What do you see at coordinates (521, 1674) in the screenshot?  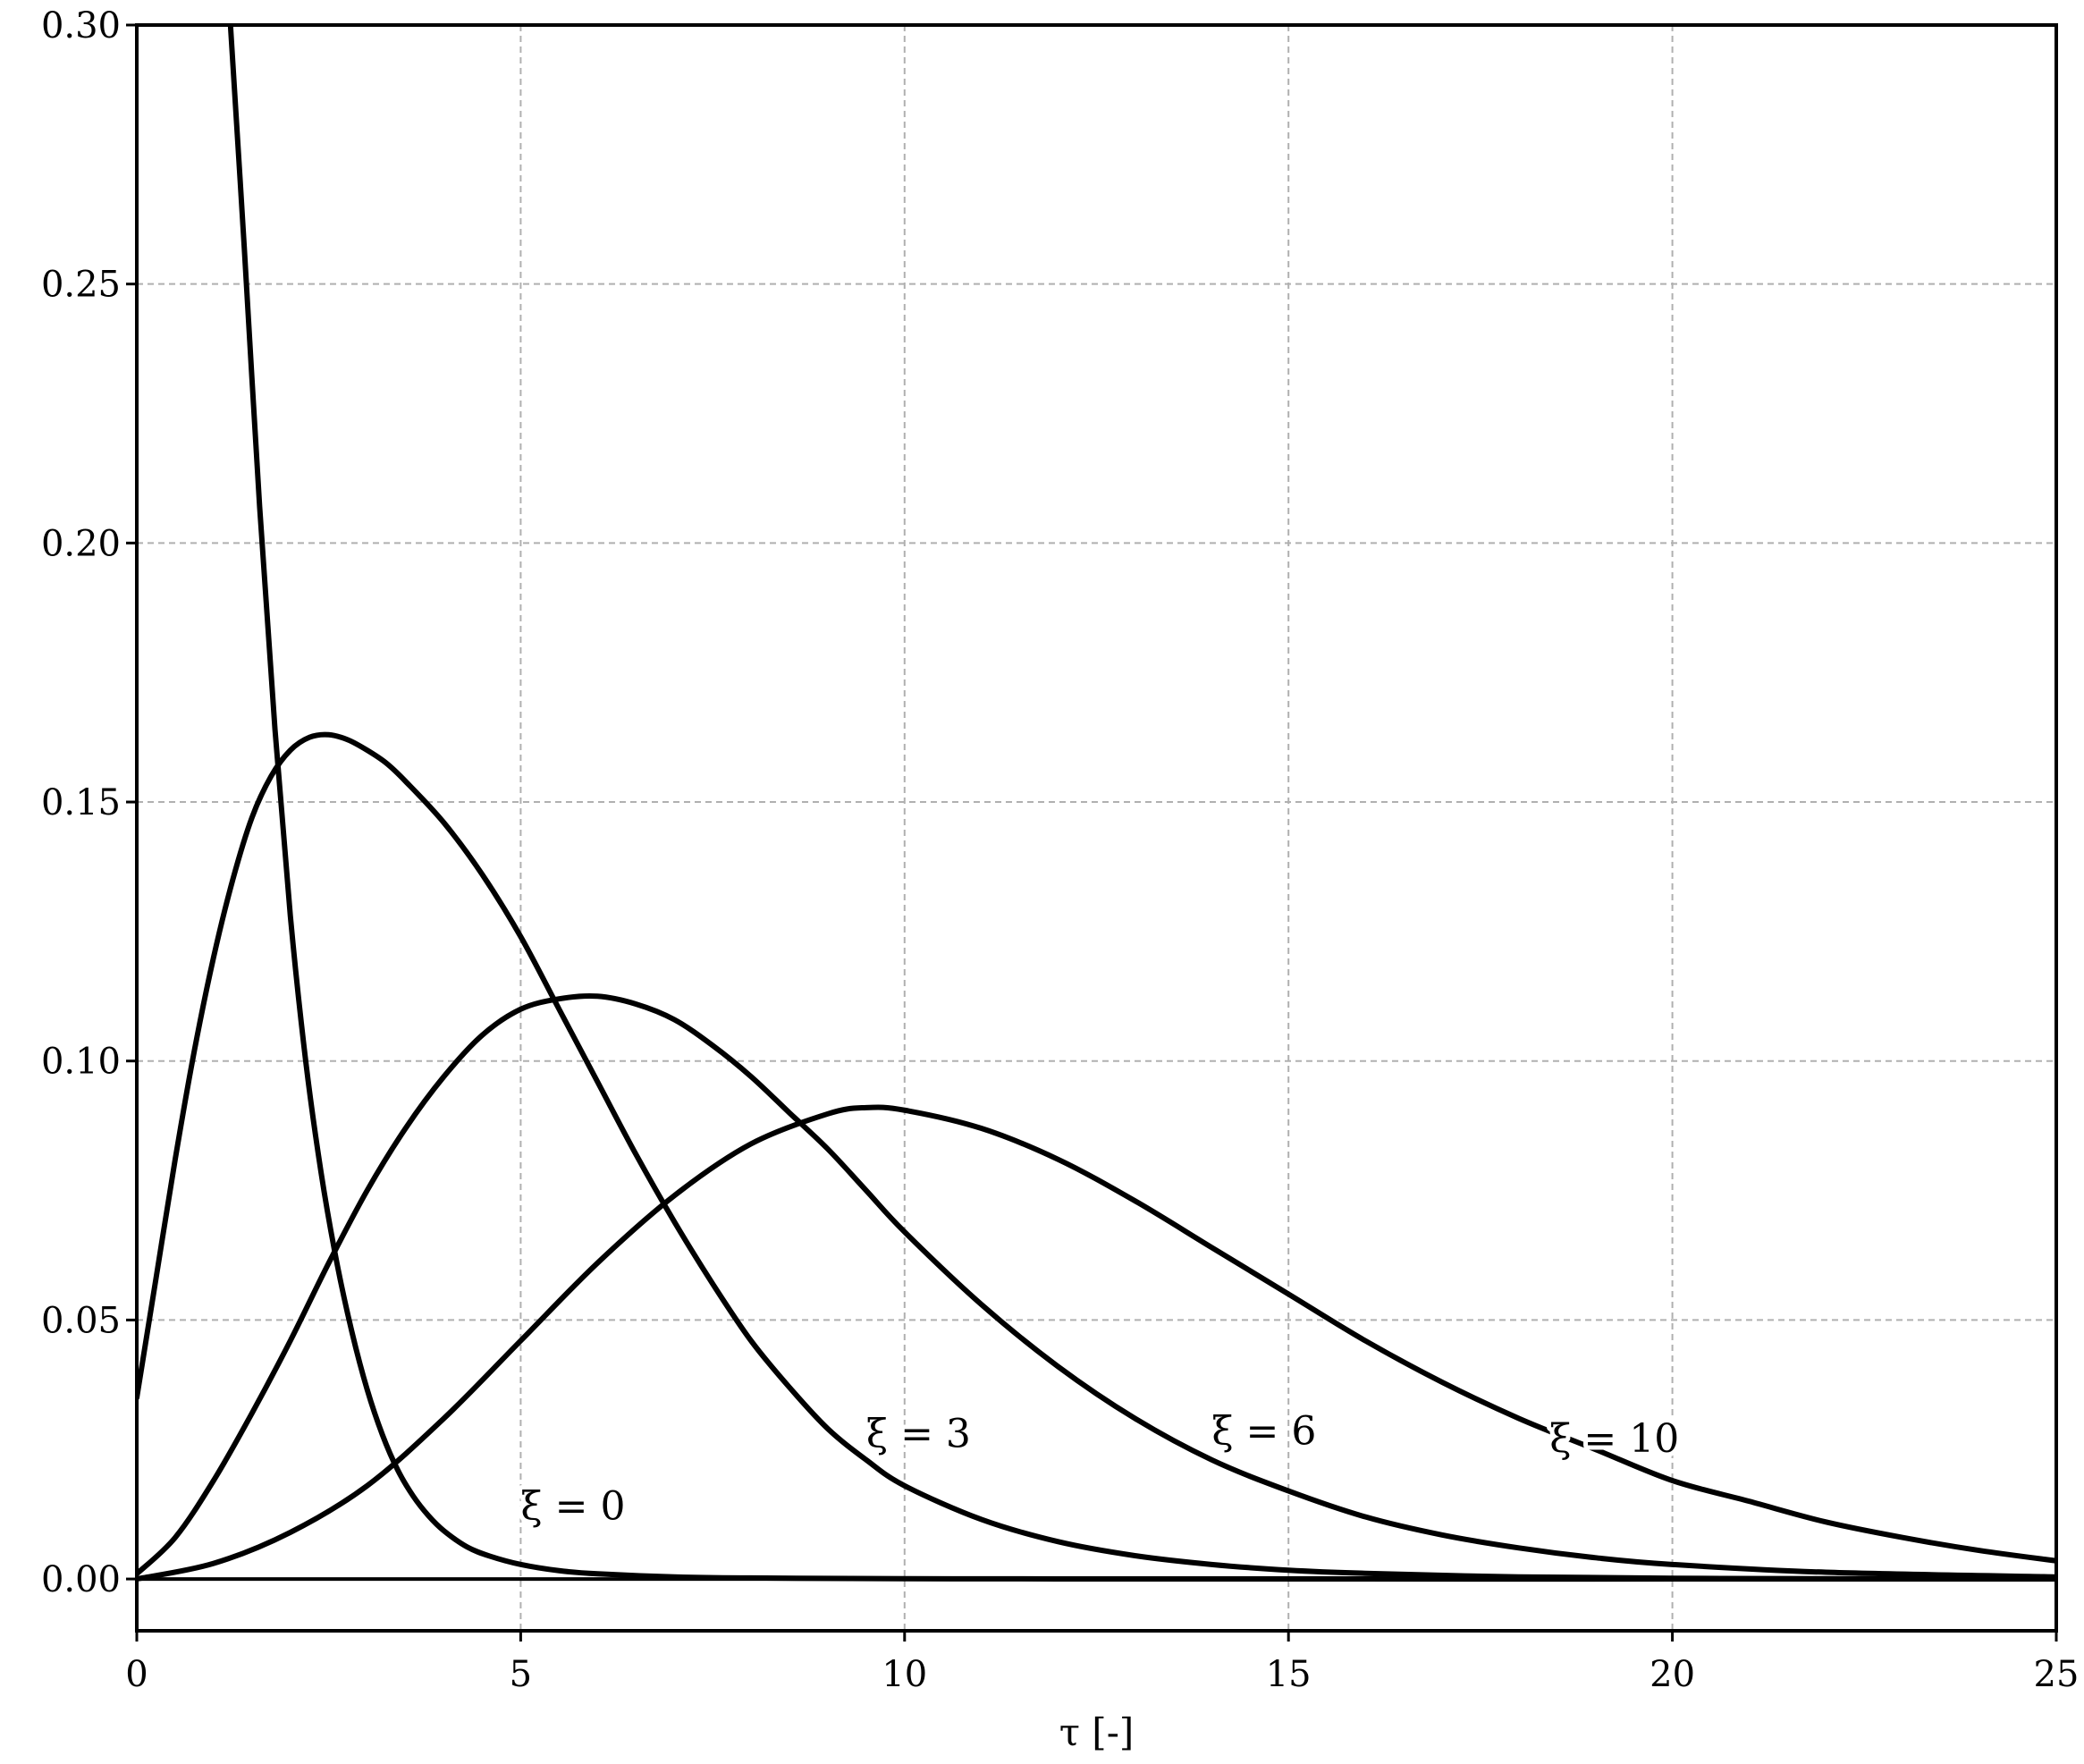 I see `x-tick-label: 5` at bounding box center [521, 1674].